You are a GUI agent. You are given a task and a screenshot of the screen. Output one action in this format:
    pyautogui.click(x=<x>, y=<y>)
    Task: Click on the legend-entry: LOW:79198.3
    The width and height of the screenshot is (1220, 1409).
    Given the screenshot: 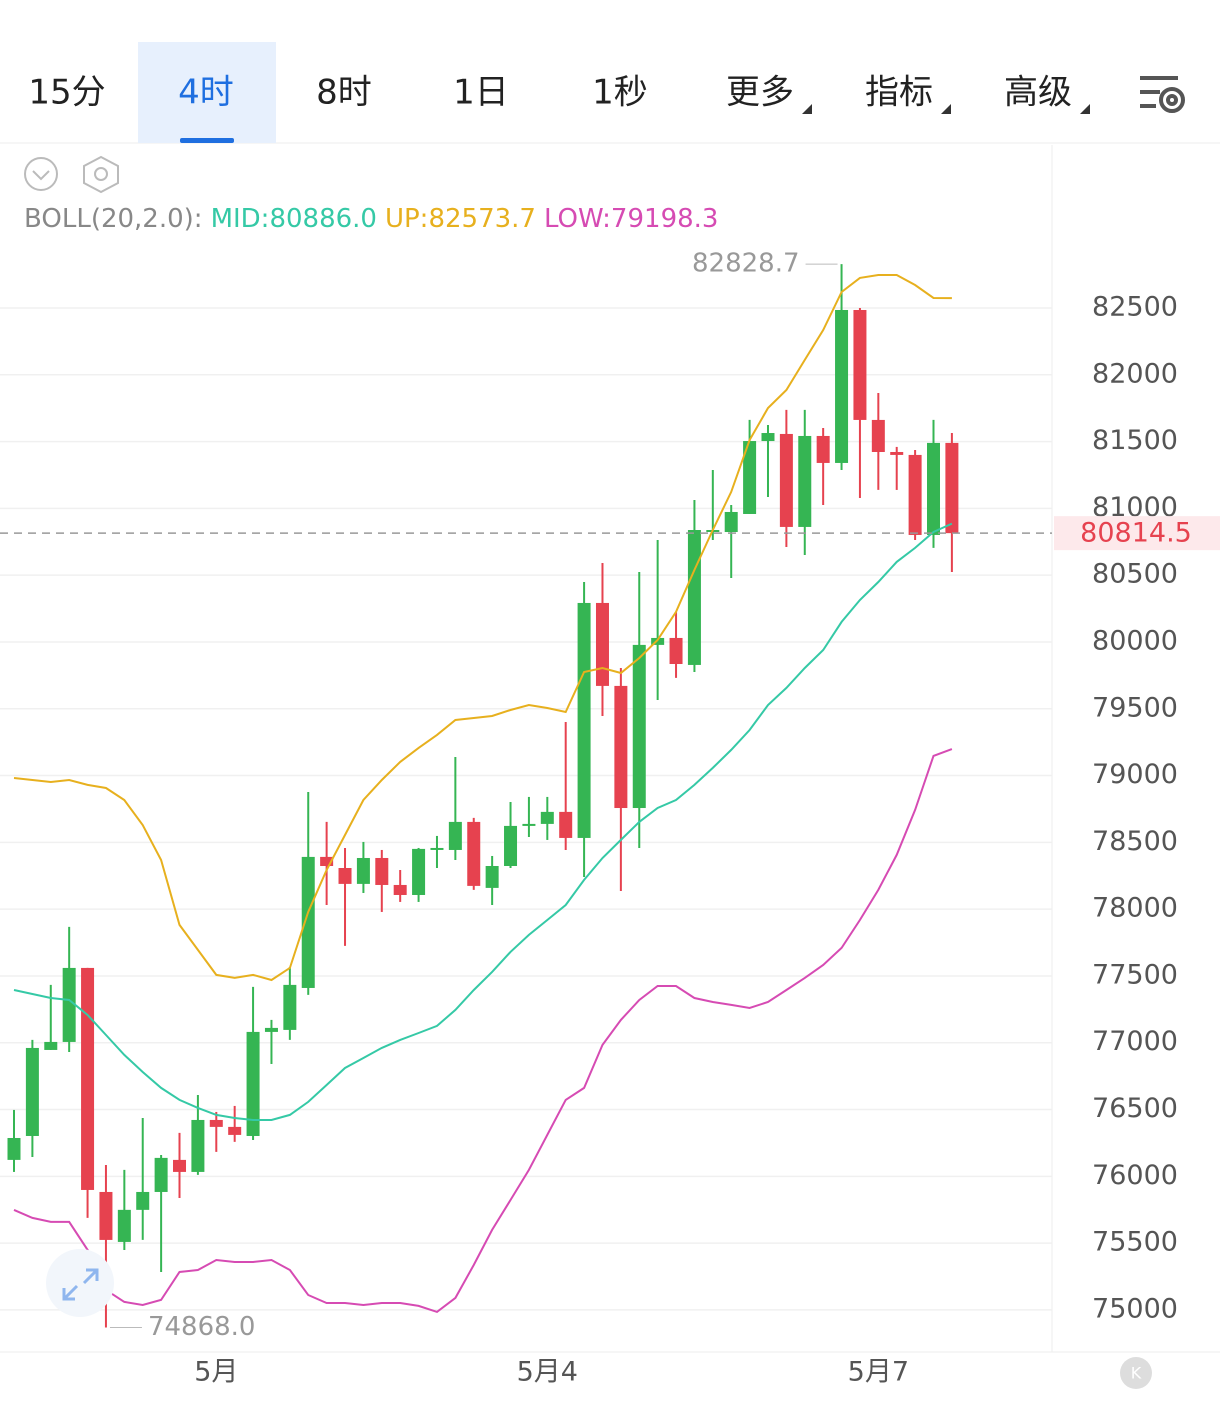 What is the action you would take?
    pyautogui.click(x=631, y=219)
    